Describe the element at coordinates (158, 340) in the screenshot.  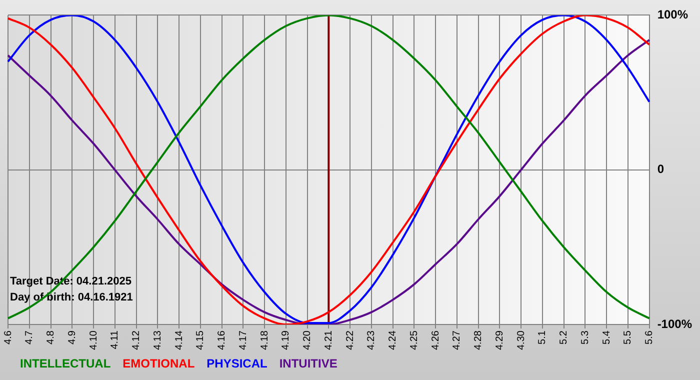
I see `x-tick-label: 4.13` at that location.